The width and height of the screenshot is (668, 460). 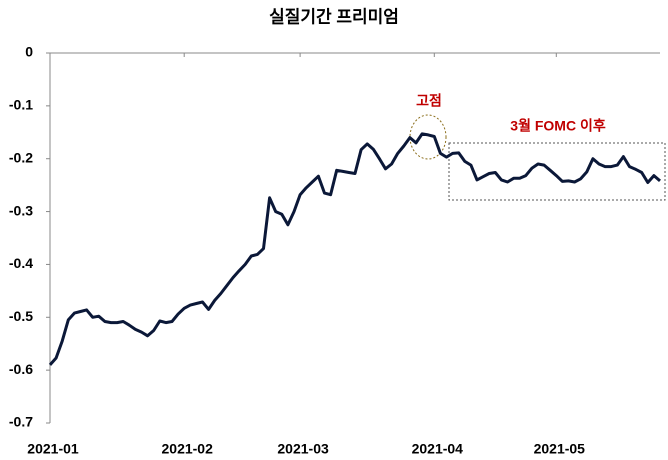 What do you see at coordinates (21, 369) in the screenshot?
I see `y-tick-label: -0.6` at bounding box center [21, 369].